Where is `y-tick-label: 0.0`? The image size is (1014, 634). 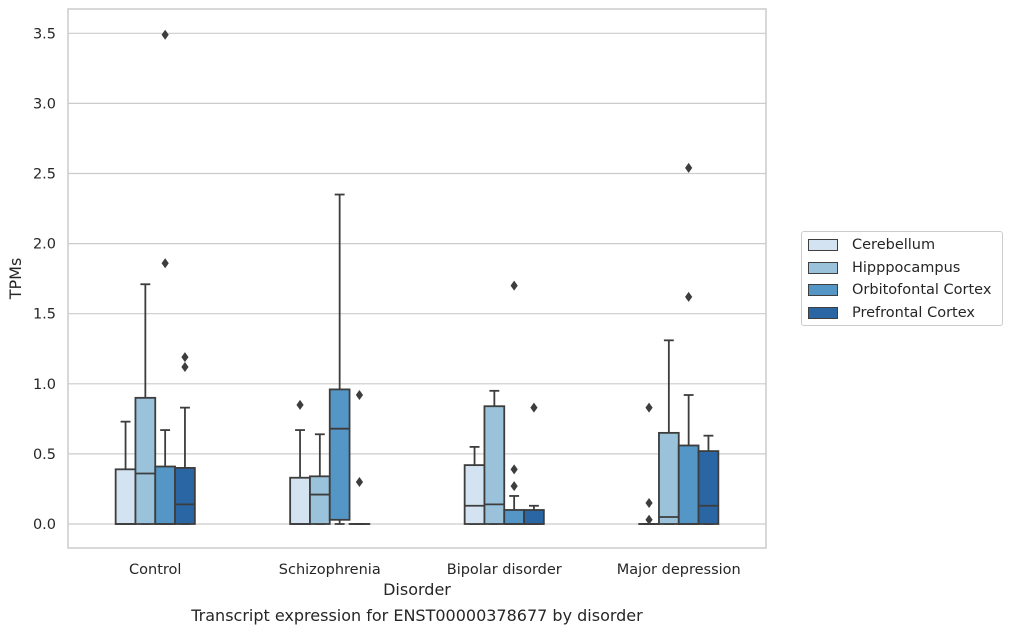
y-tick-label: 0.0 is located at coordinates (44, 525).